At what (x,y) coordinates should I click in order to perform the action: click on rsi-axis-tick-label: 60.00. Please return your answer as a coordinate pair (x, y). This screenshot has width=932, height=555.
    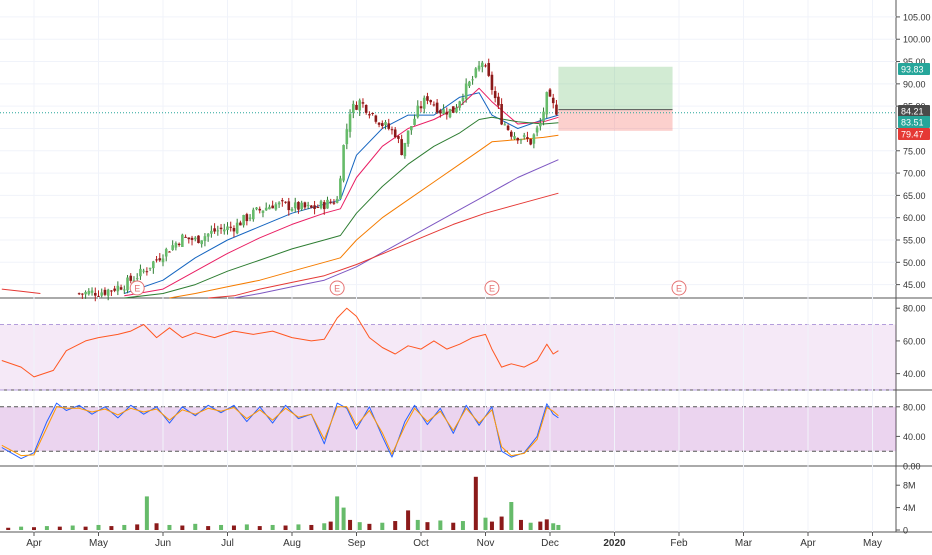
    Looking at the image, I should click on (914, 341).